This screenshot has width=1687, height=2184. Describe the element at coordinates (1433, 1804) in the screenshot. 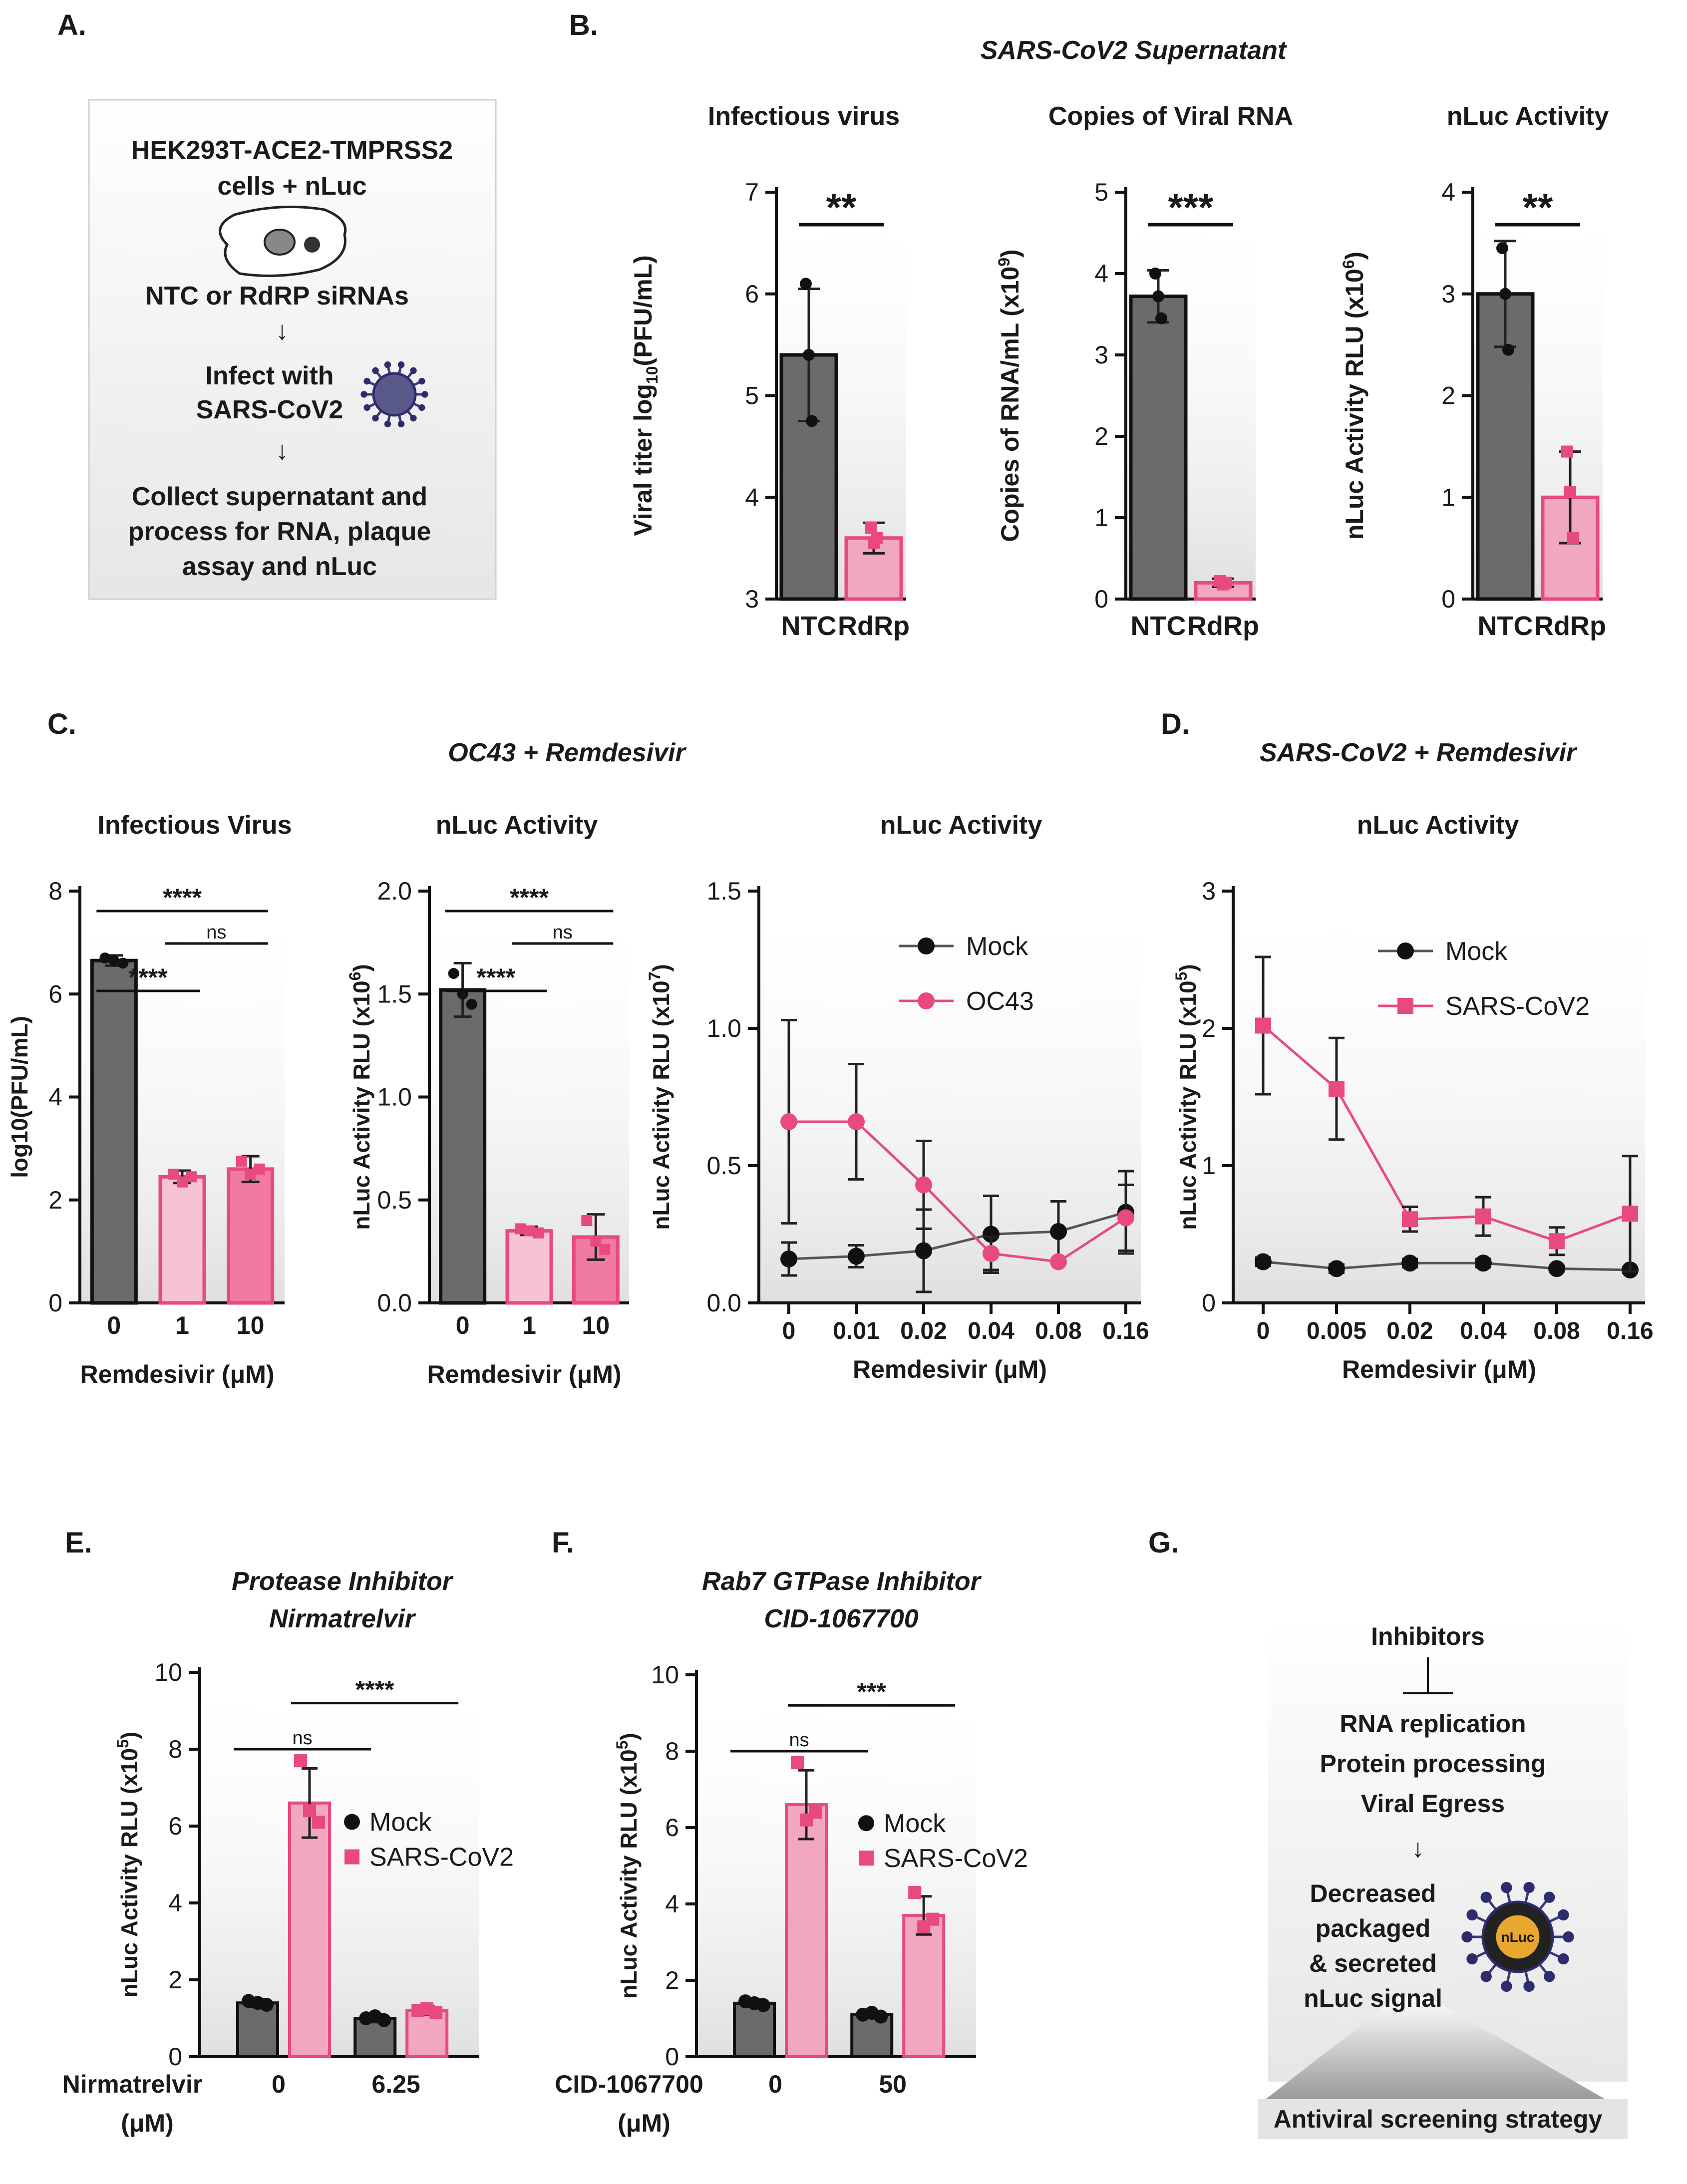

I see `g-line-egress: Viral Egress` at that location.